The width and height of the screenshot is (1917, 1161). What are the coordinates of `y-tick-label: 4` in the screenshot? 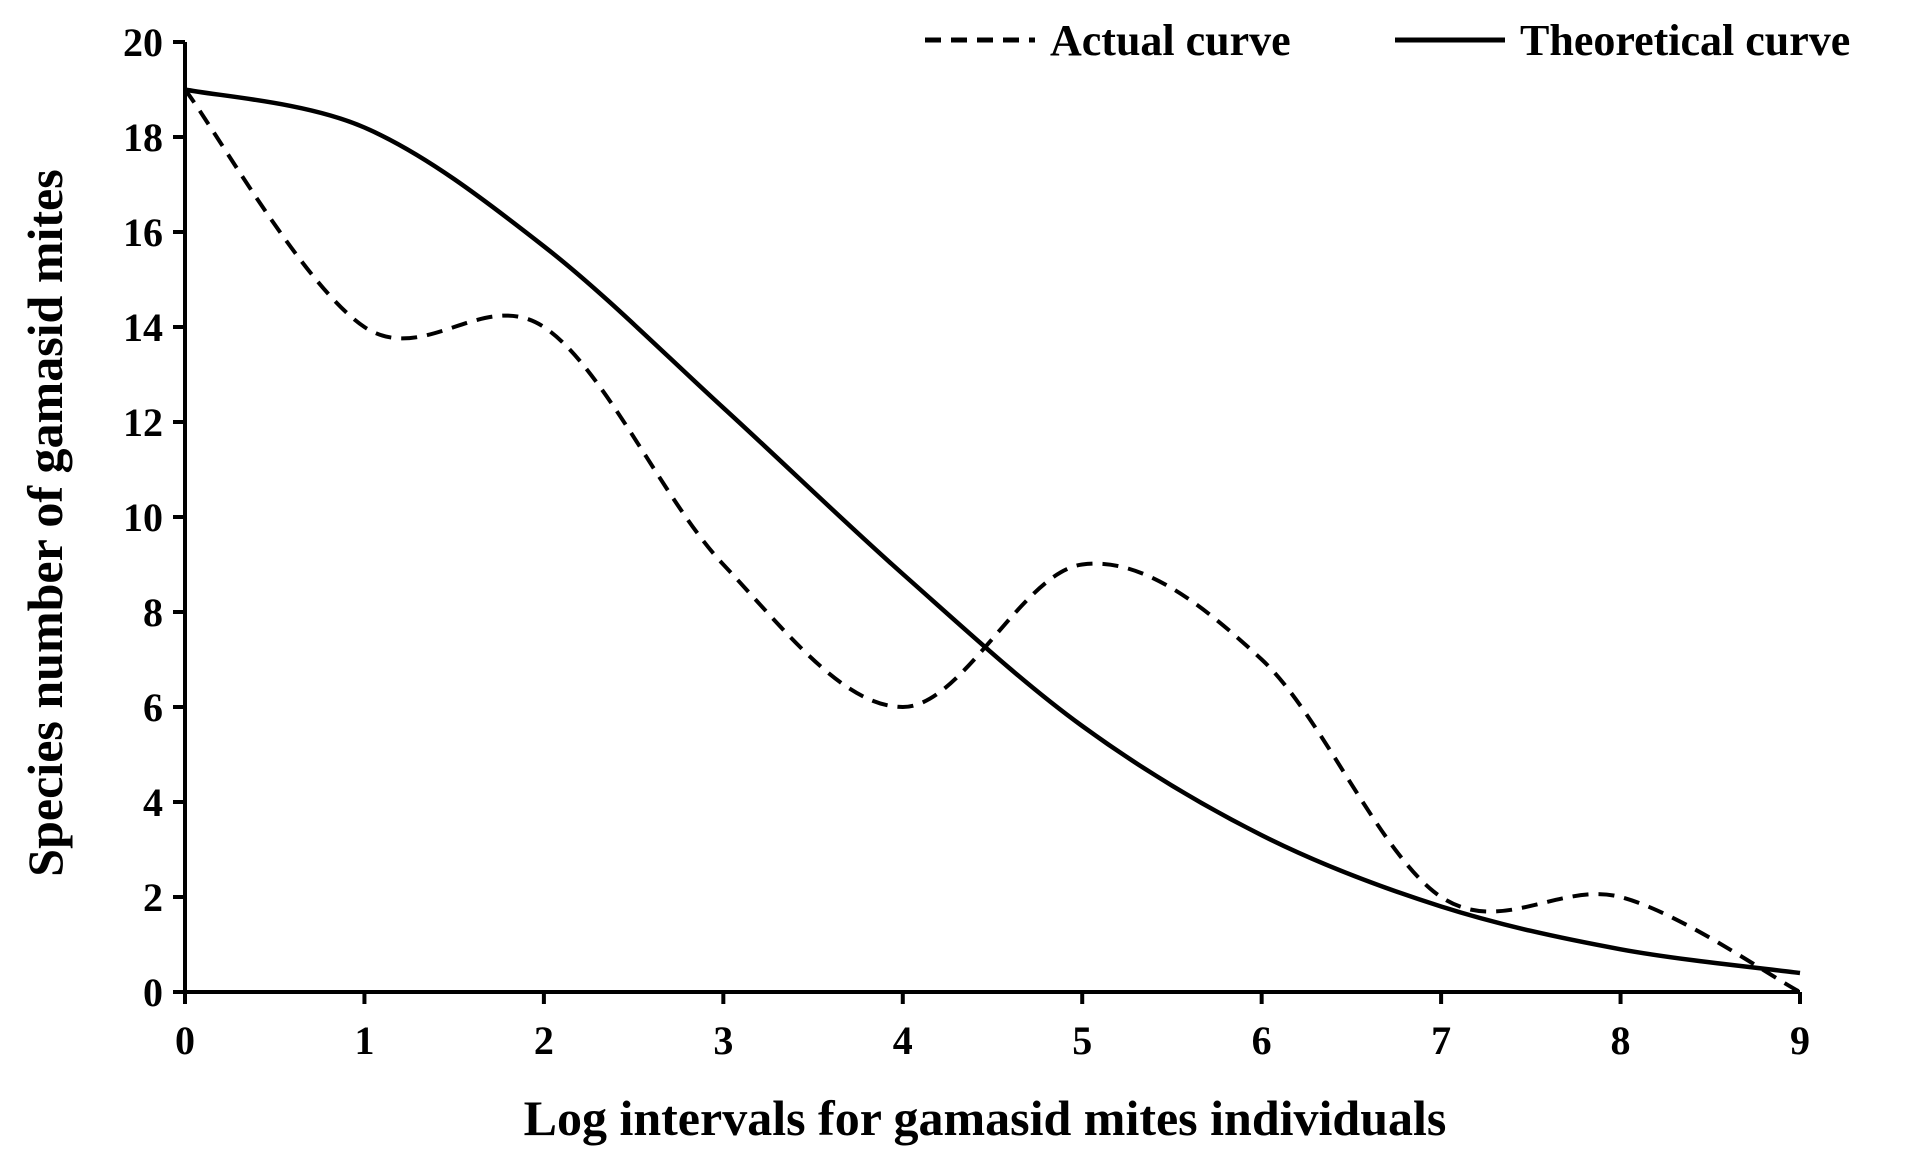 It's located at (153, 802).